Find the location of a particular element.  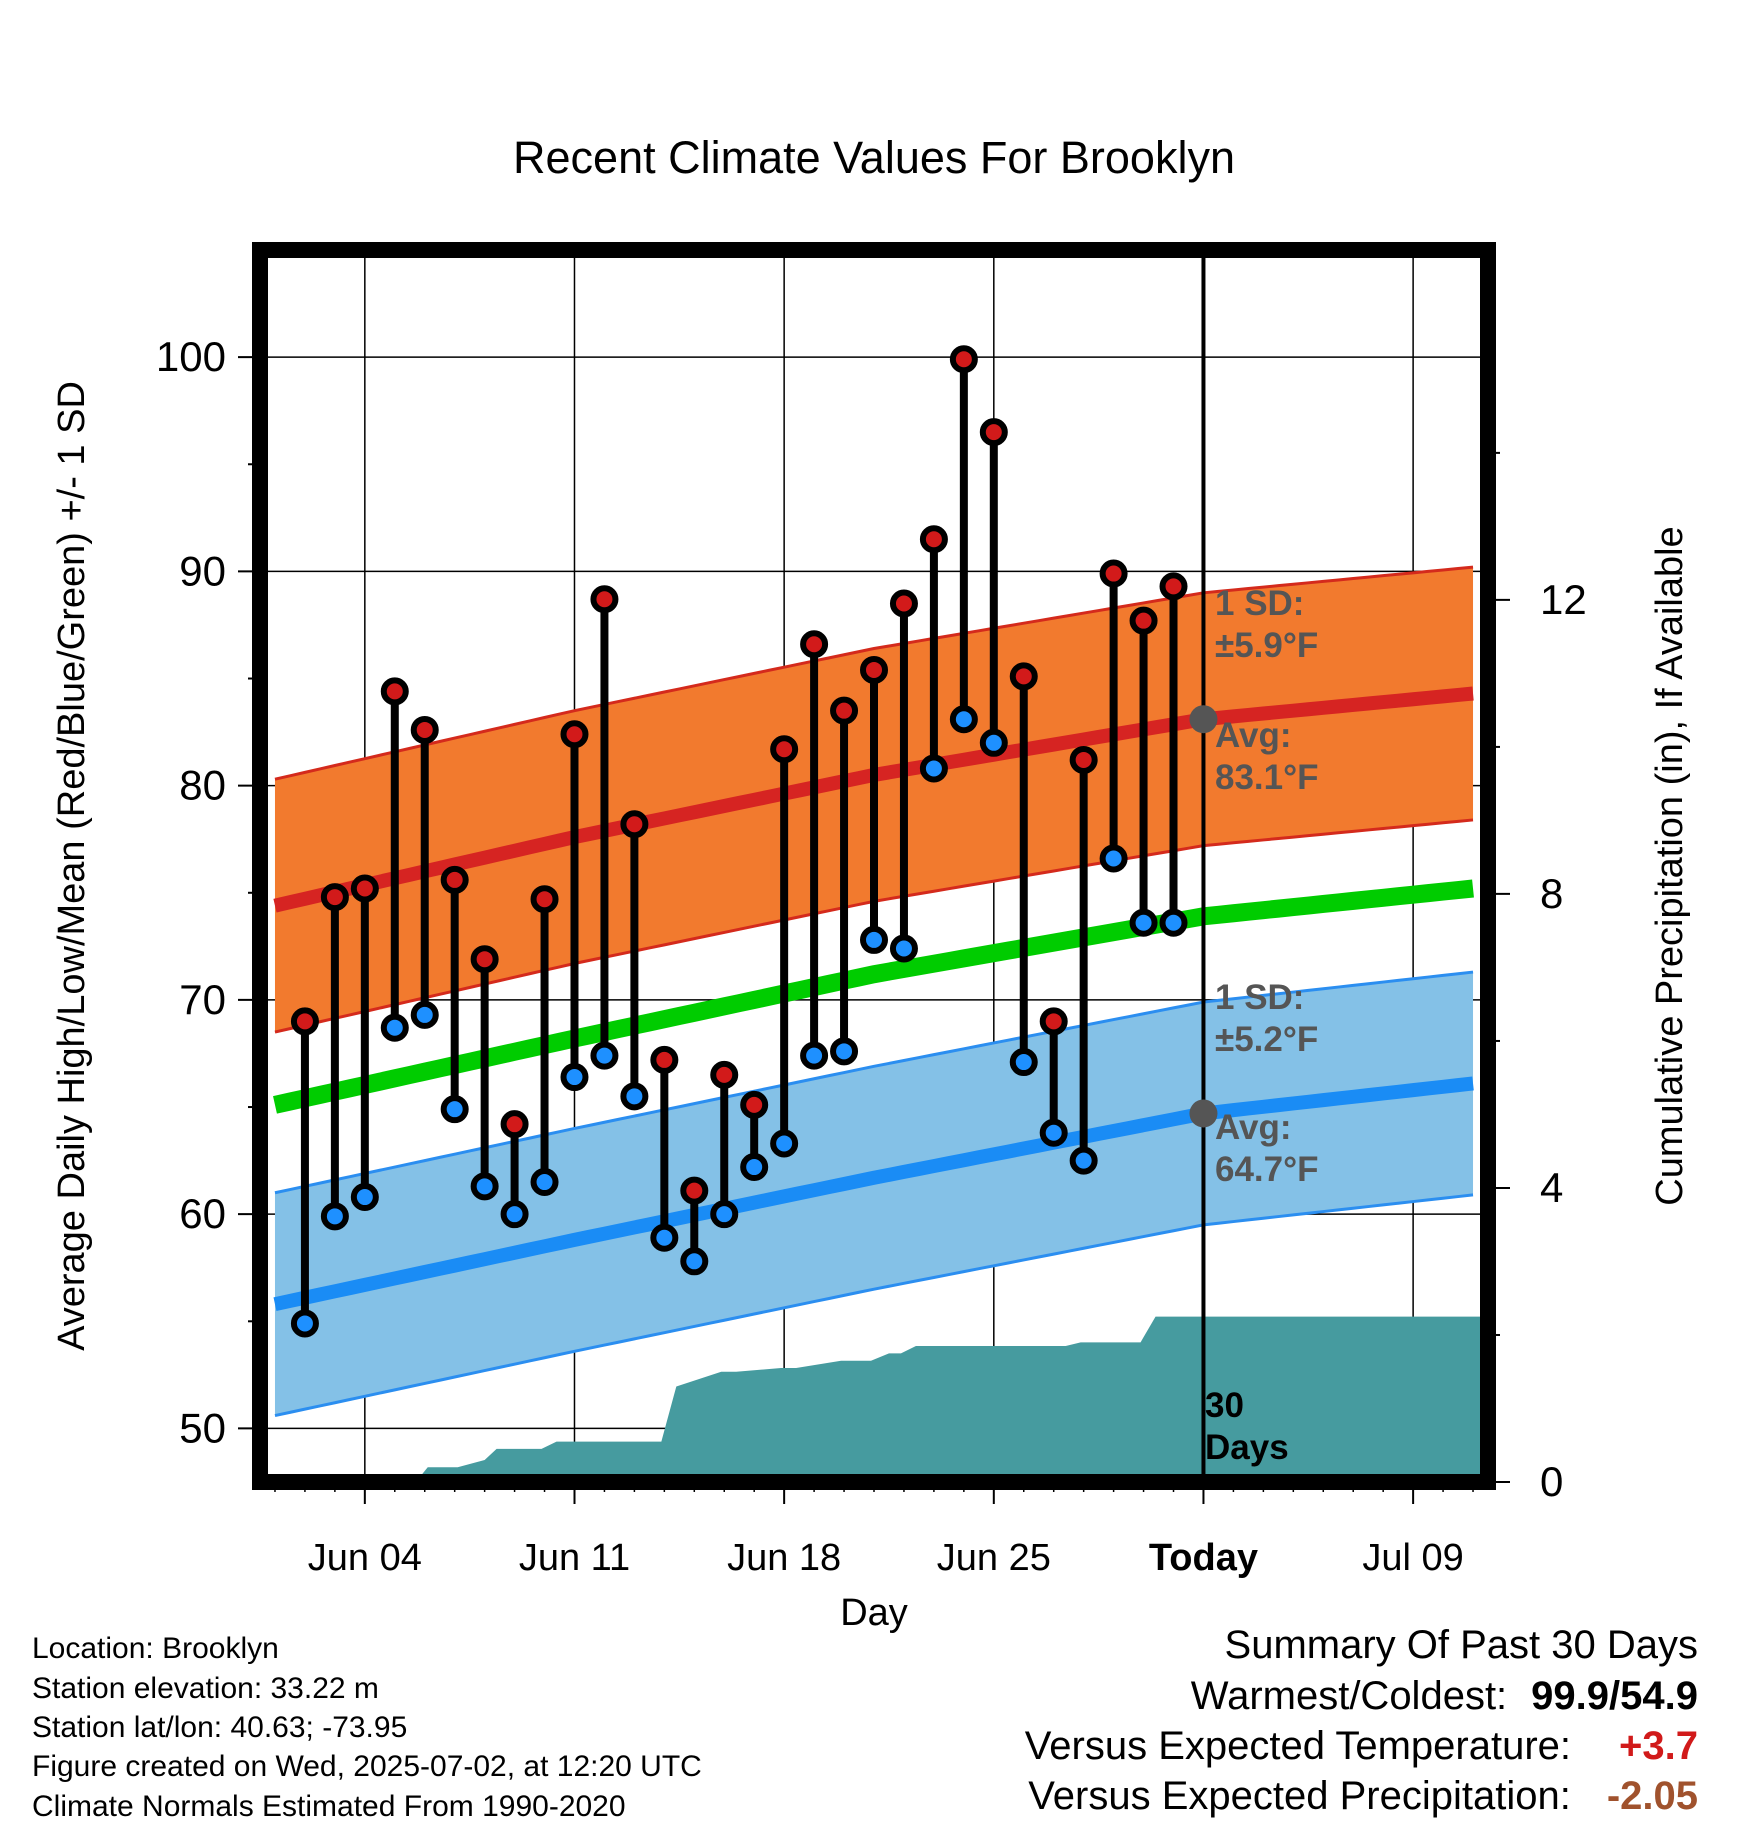

annotation-points is located at coordinates (1203, 916).